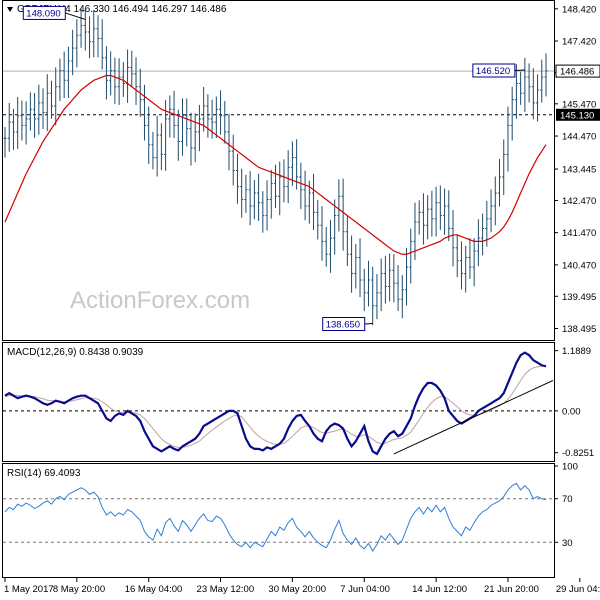  Describe the element at coordinates (579, 233) in the screenshot. I see `main-y-tick-label: 141.470` at that location.